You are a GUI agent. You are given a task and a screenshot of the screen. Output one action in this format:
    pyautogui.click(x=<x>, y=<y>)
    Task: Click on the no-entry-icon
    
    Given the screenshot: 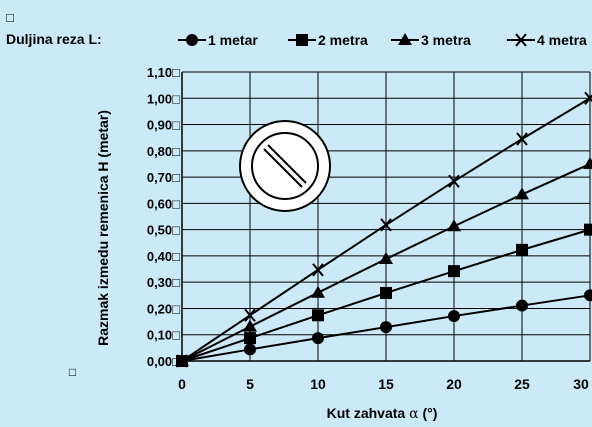 What is the action you would take?
    pyautogui.click(x=285, y=166)
    